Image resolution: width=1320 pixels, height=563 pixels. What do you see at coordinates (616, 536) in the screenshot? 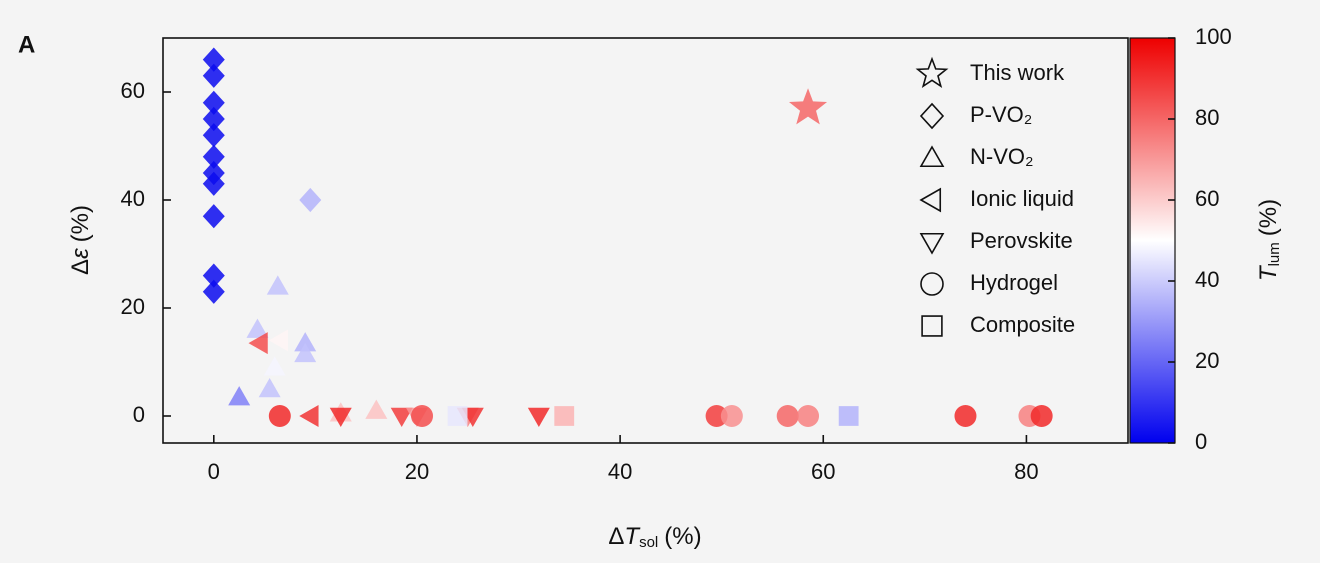
I see `x-label-part: Δ` at bounding box center [616, 536].